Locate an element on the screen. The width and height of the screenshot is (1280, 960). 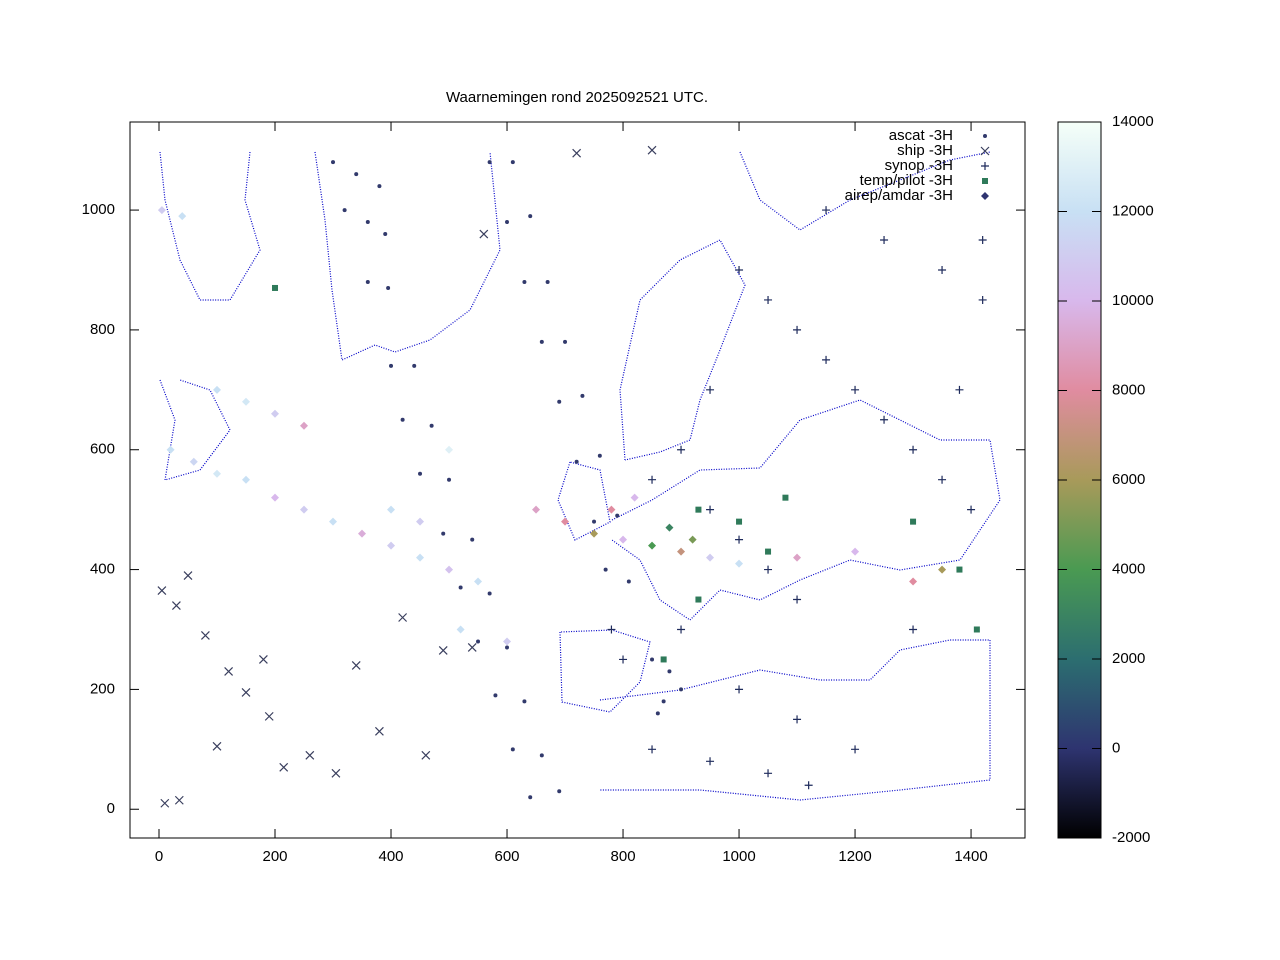
legend-label: synop -3H is located at coordinates (919, 165).